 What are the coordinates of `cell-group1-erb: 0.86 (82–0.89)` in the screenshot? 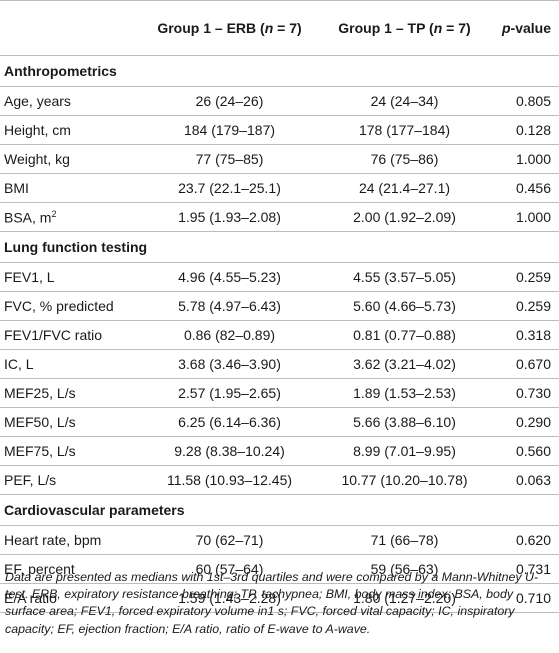 It's located at (229, 335).